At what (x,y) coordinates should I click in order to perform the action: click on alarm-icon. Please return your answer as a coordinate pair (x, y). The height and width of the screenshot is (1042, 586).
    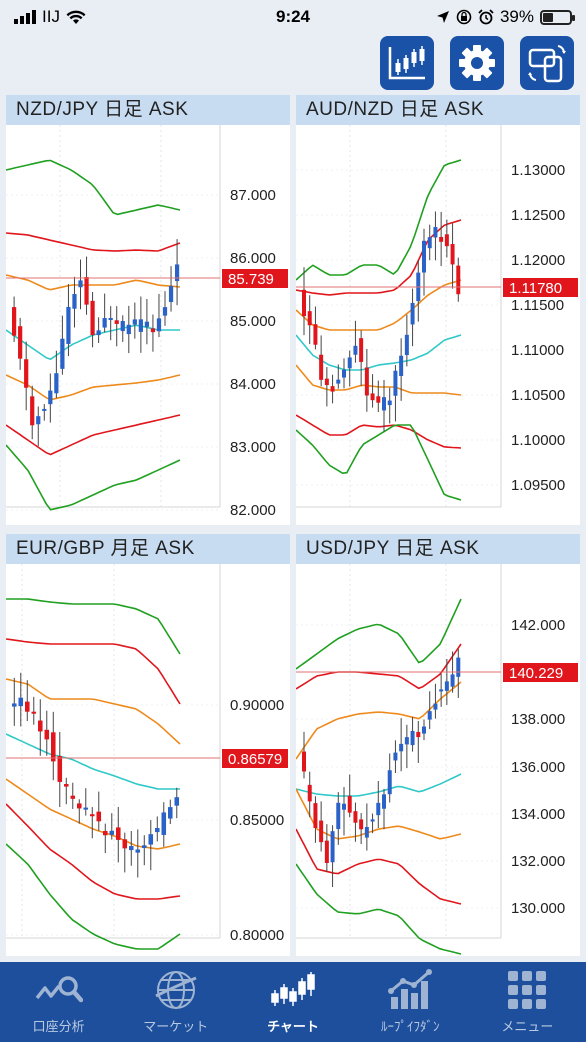
    Looking at the image, I should click on (486, 17).